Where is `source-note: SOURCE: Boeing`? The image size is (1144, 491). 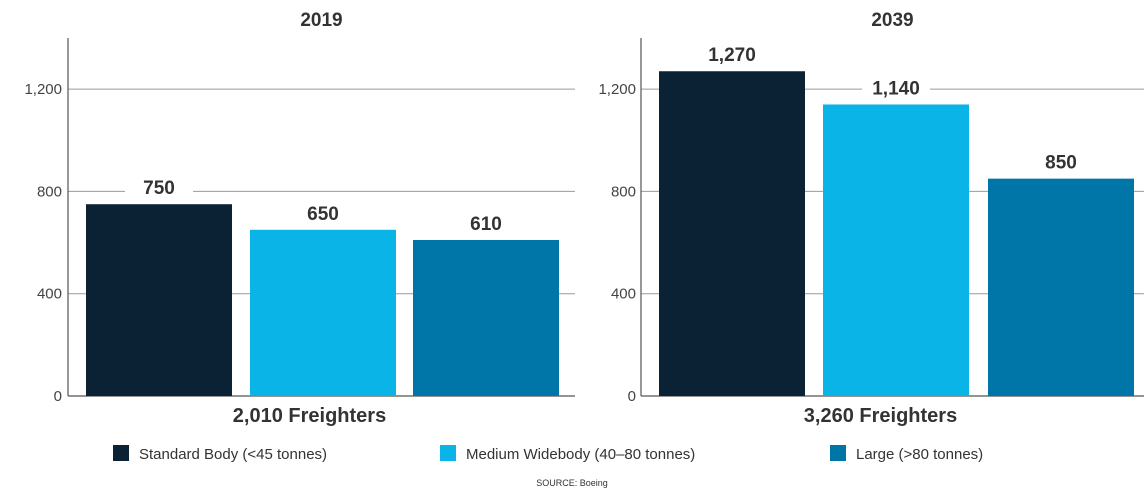 source-note: SOURCE: Boeing is located at coordinates (572, 483).